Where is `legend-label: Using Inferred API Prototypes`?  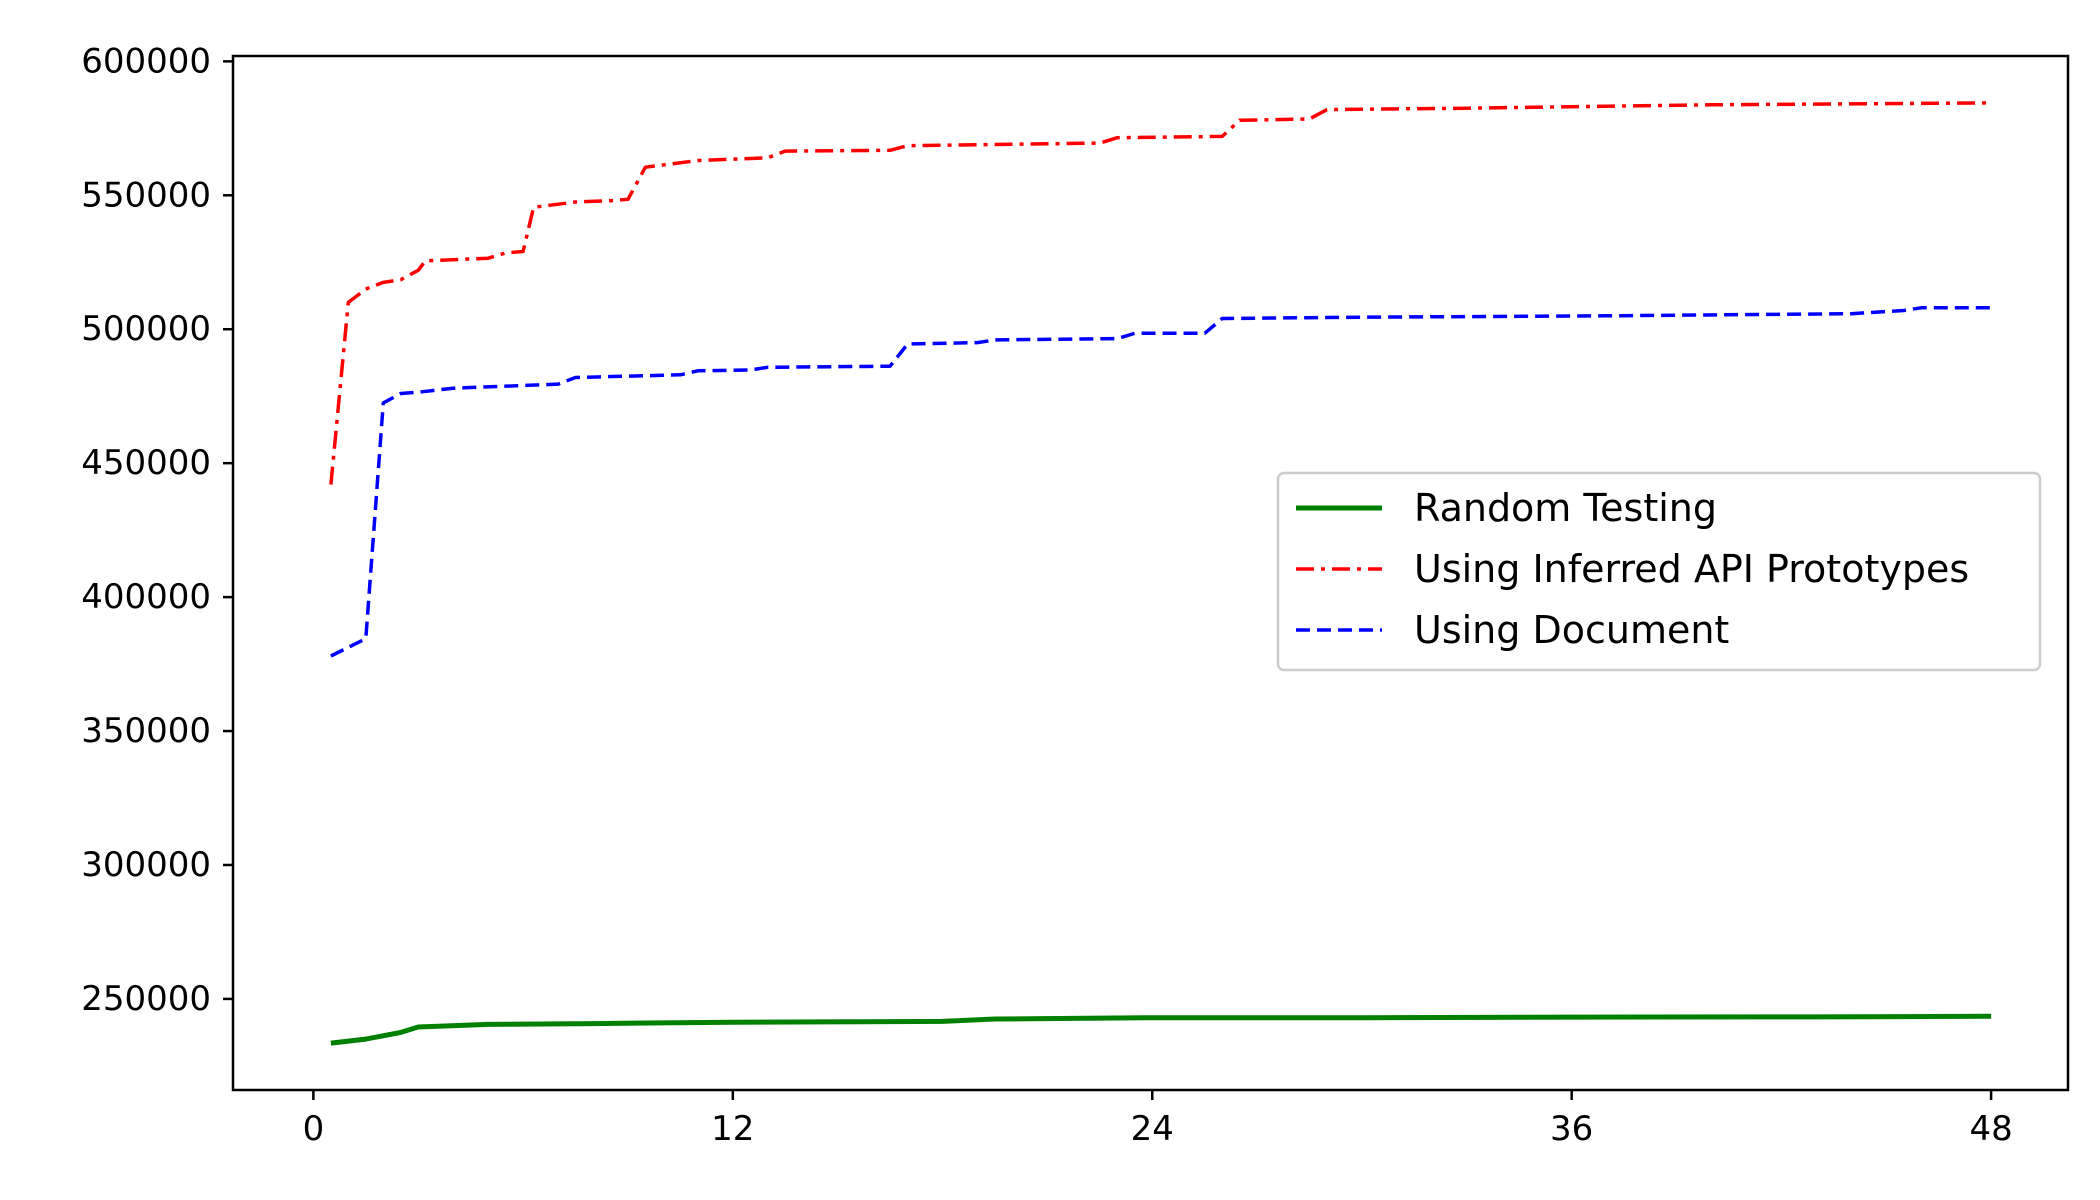
legend-label: Using Inferred API Prototypes is located at coordinates (1691, 569).